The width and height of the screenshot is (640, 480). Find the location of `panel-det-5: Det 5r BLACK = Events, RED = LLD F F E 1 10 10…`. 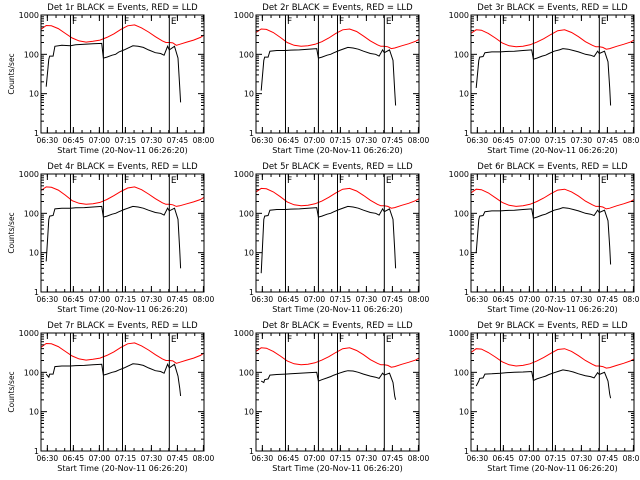

panel-det-5: Det 5r BLACK = Events, RED = LLD F F E 1 10 10… is located at coordinates (332, 238).